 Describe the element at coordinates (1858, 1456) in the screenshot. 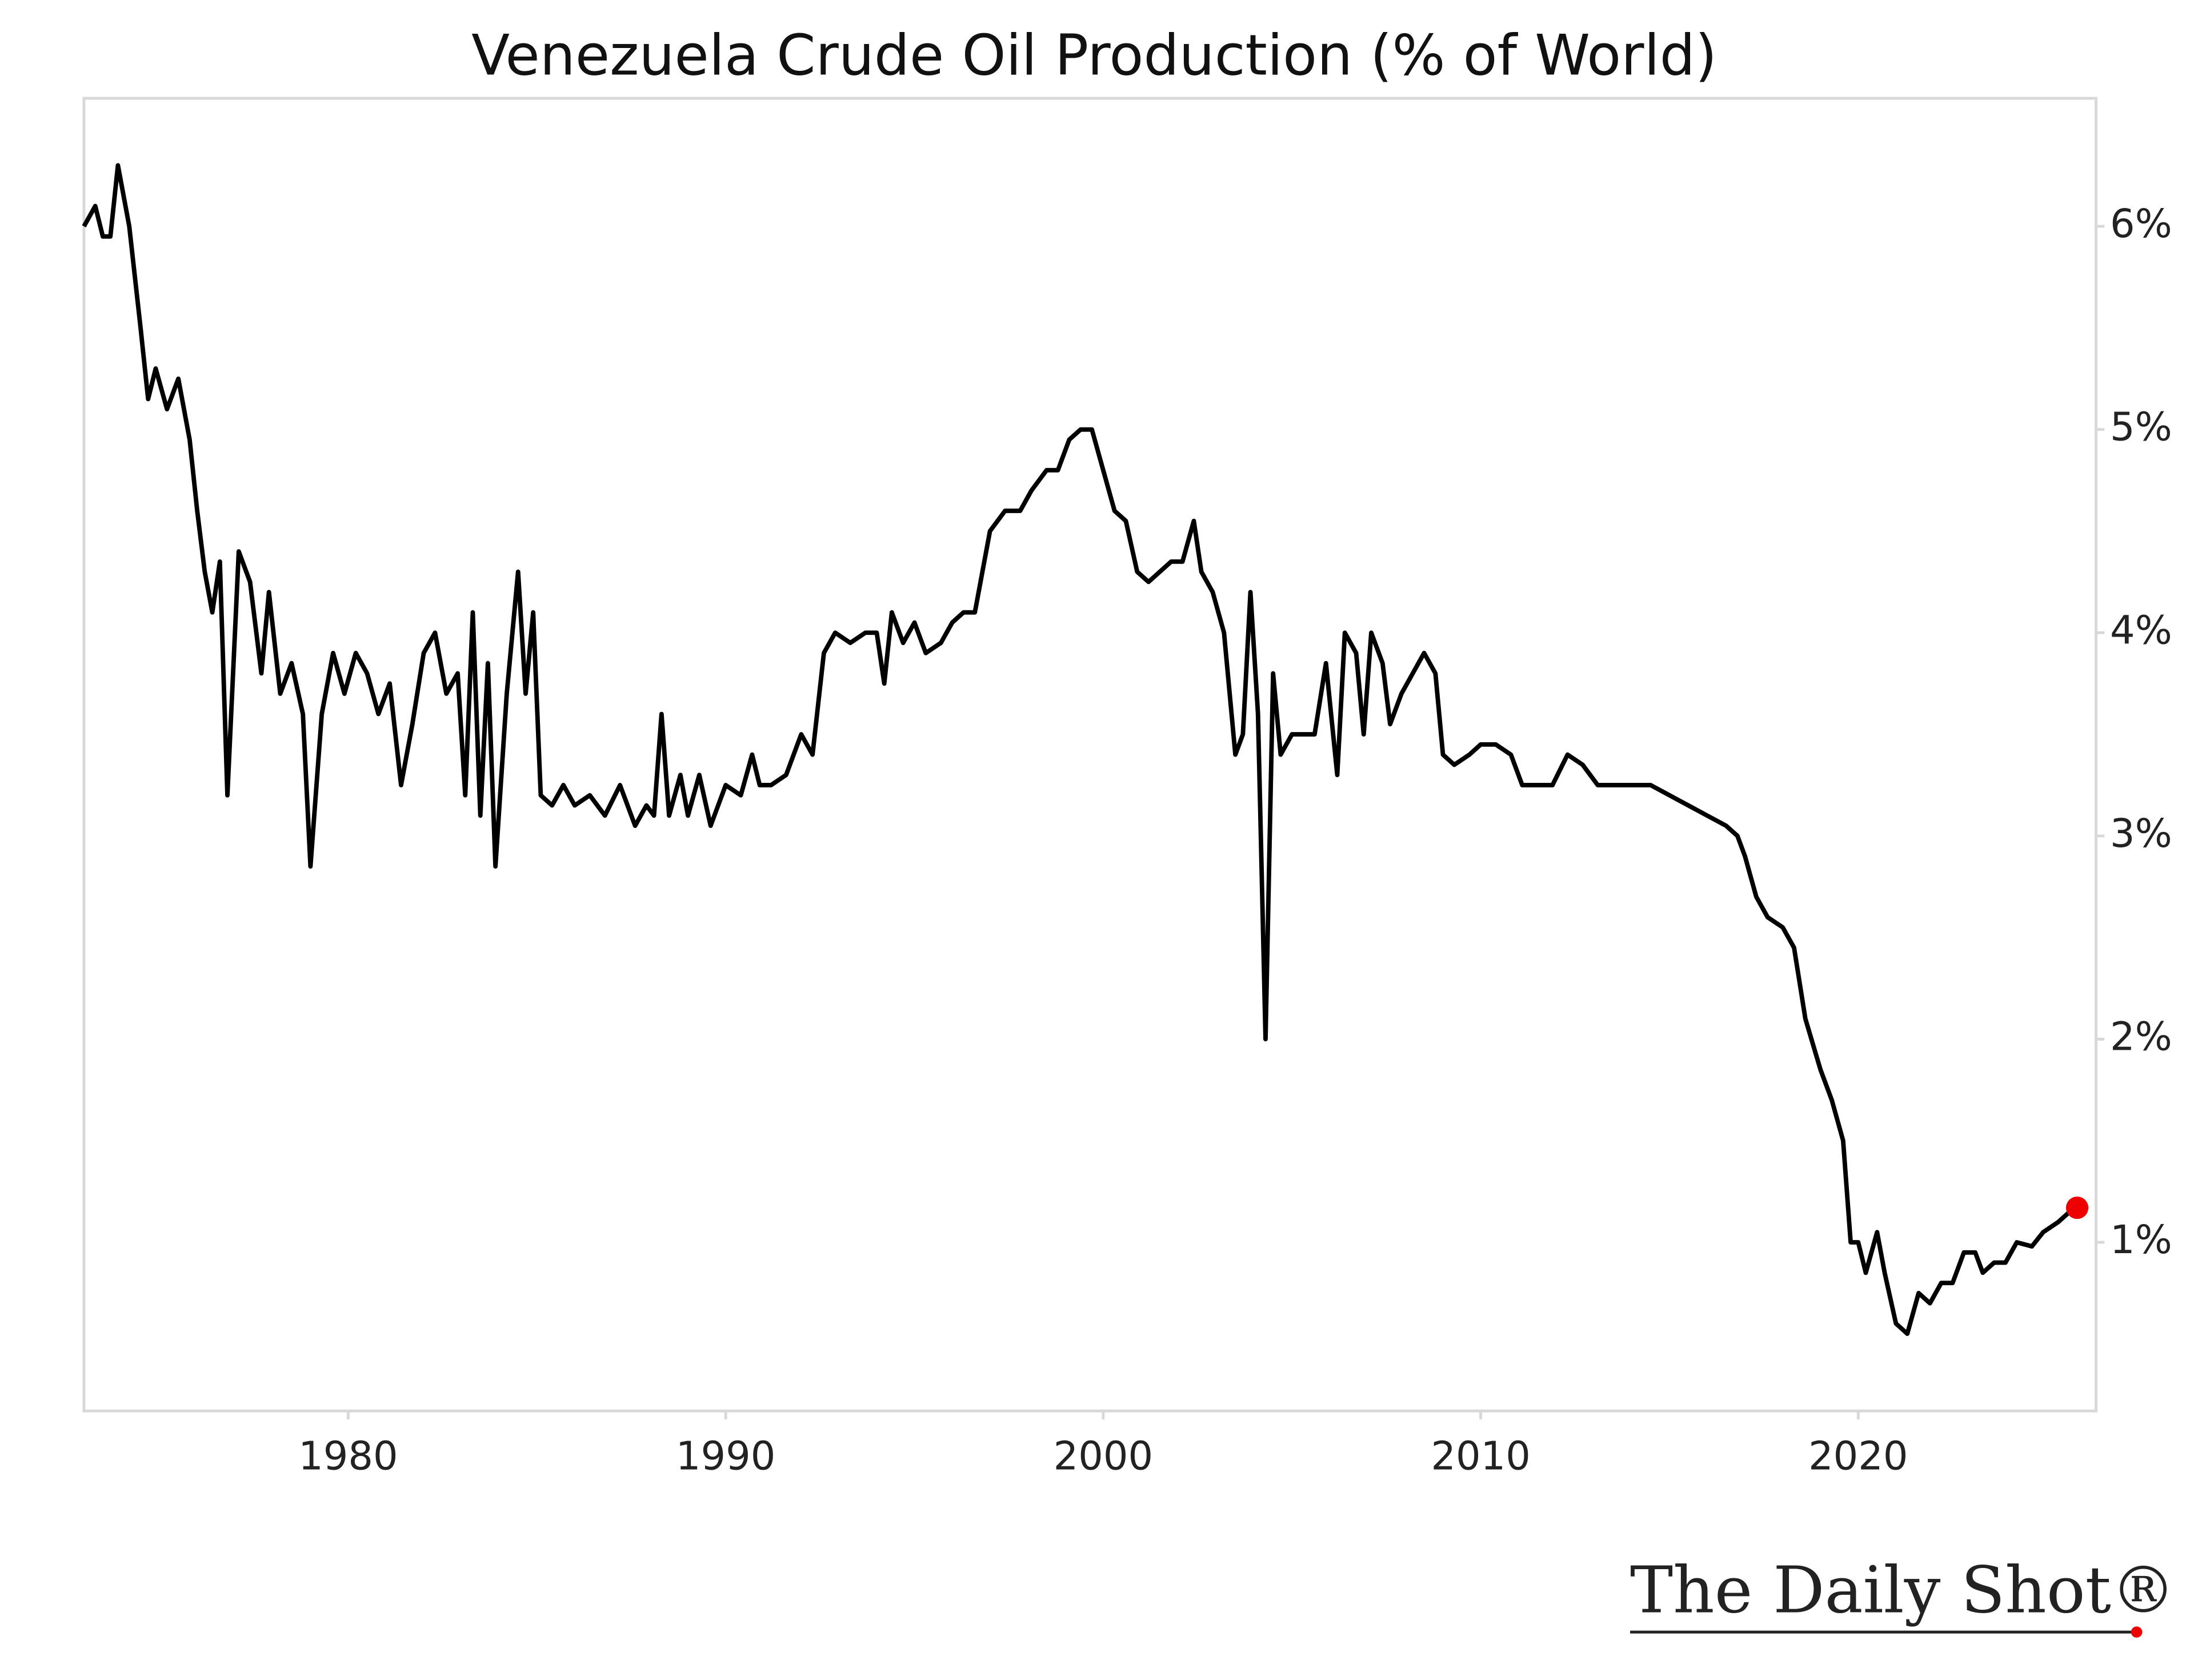

I see `x-tick-label: 2020` at that location.